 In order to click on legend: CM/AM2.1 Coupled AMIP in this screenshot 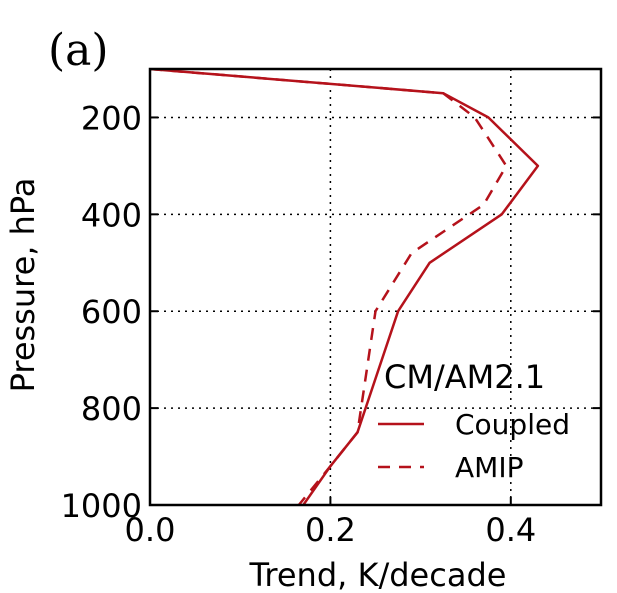, I will do `click(474, 421)`.